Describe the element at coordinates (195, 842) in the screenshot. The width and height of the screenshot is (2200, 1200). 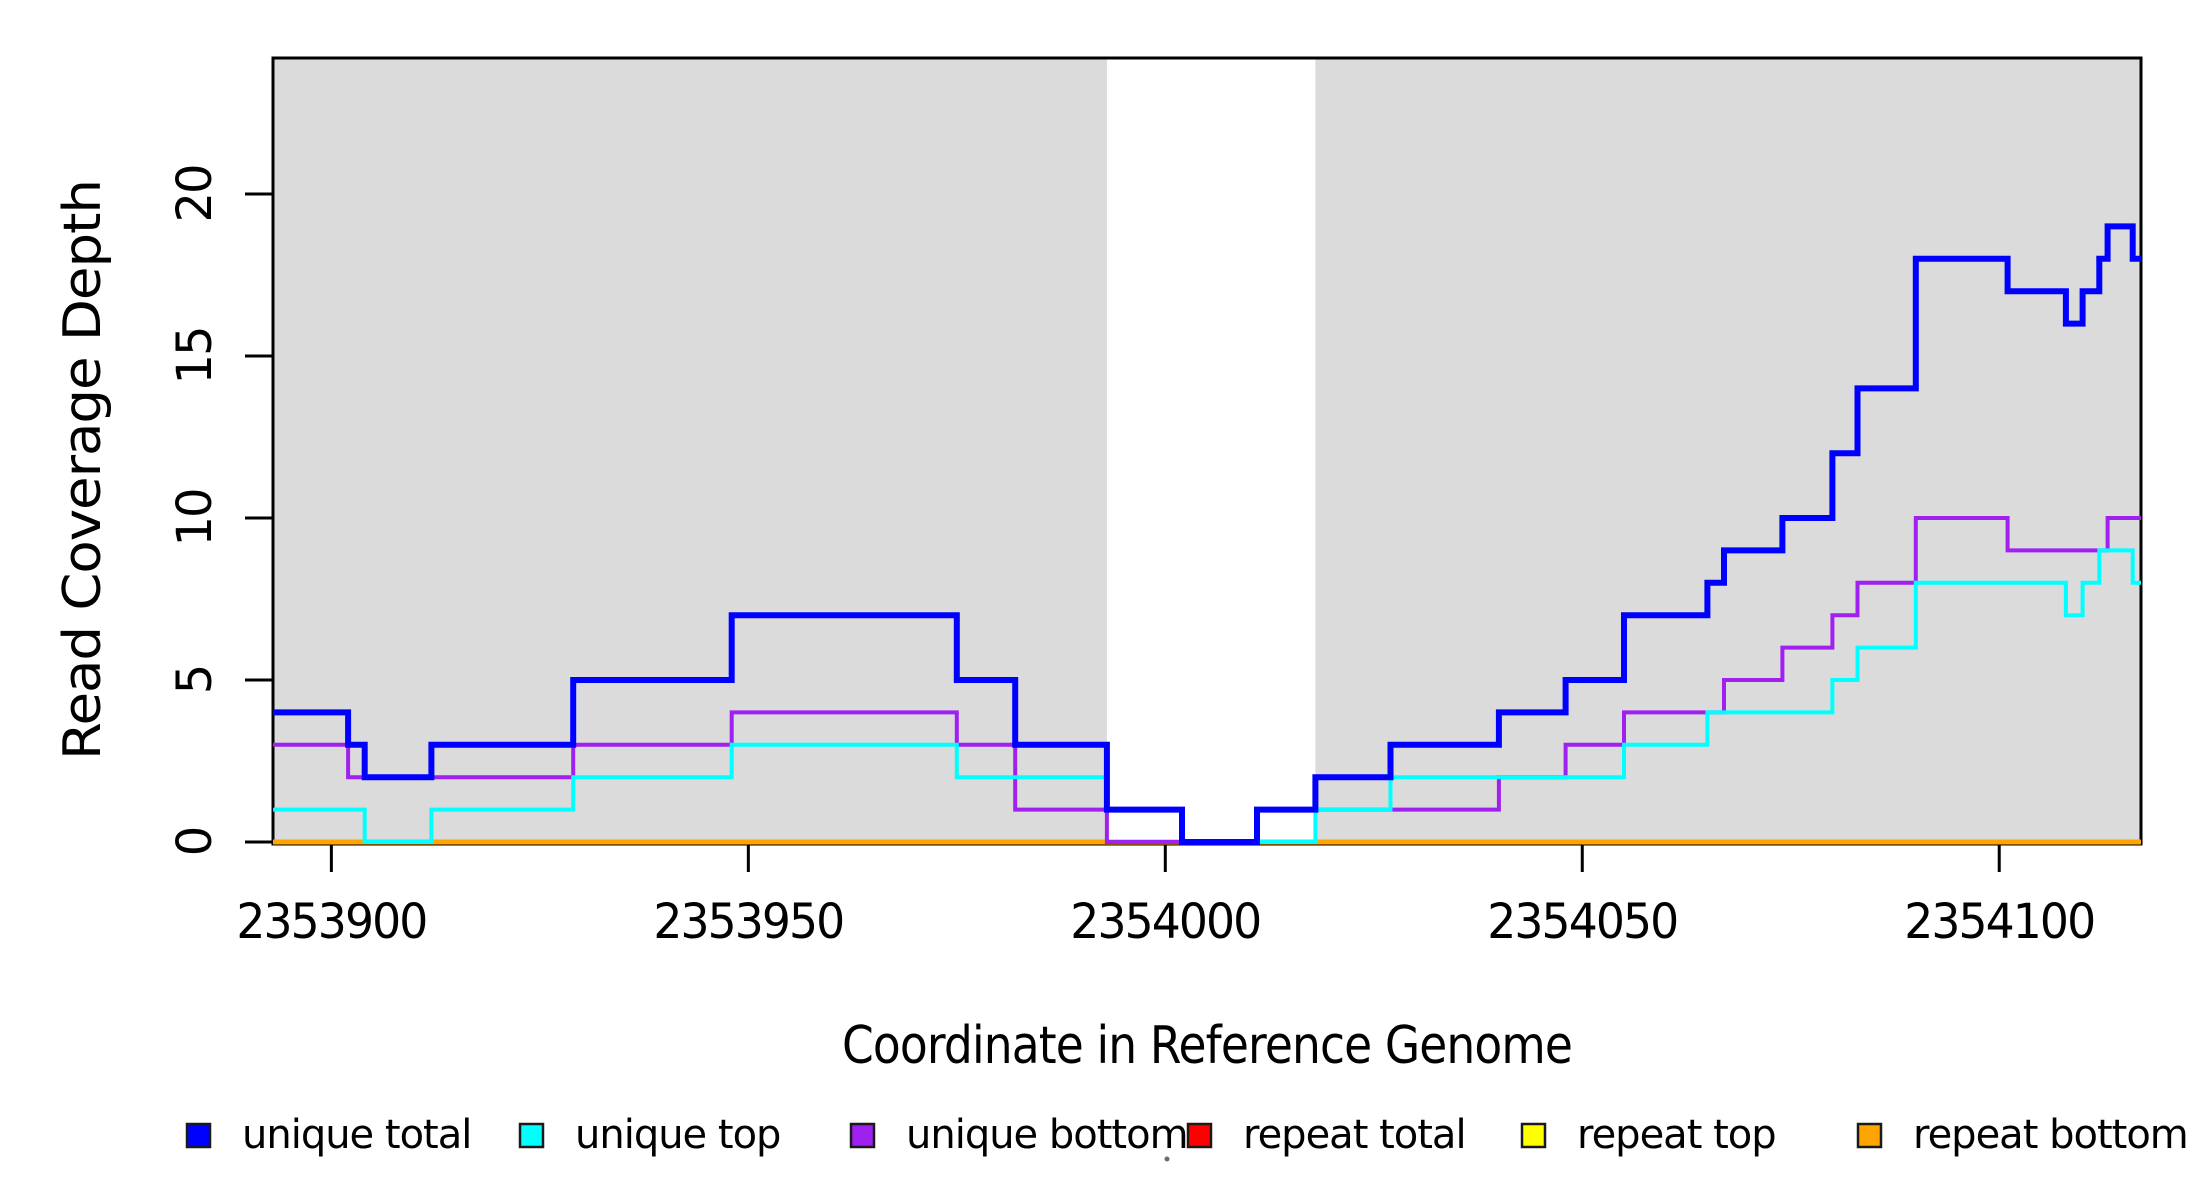
I see `y-tick-label: 0` at that location.